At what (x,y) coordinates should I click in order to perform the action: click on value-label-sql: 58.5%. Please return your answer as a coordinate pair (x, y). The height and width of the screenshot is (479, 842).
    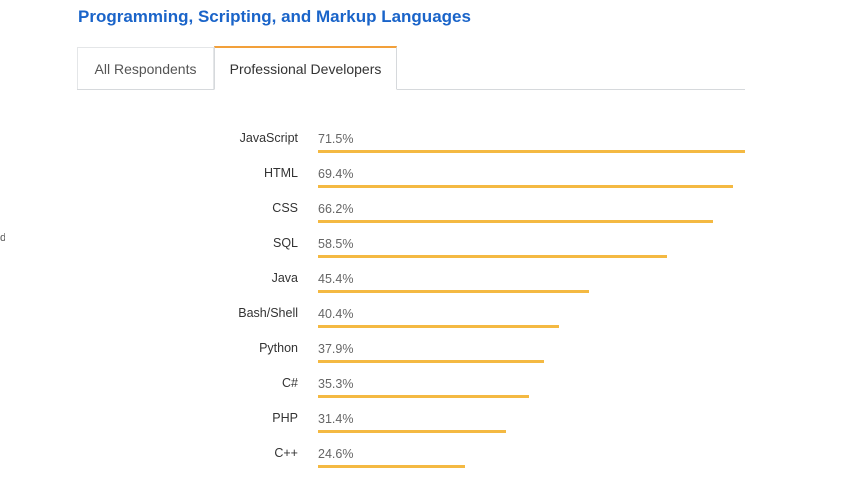
    Looking at the image, I should click on (336, 244).